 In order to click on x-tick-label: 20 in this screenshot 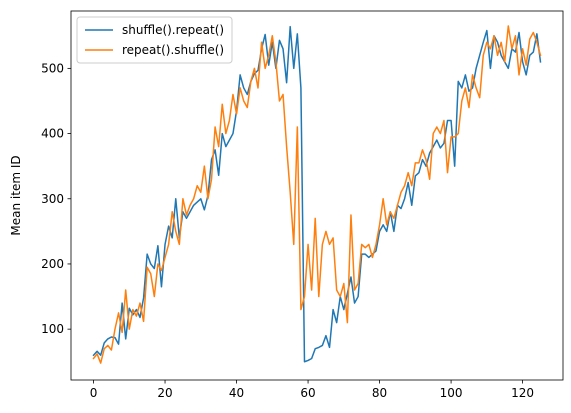, I will do `click(164, 393)`.